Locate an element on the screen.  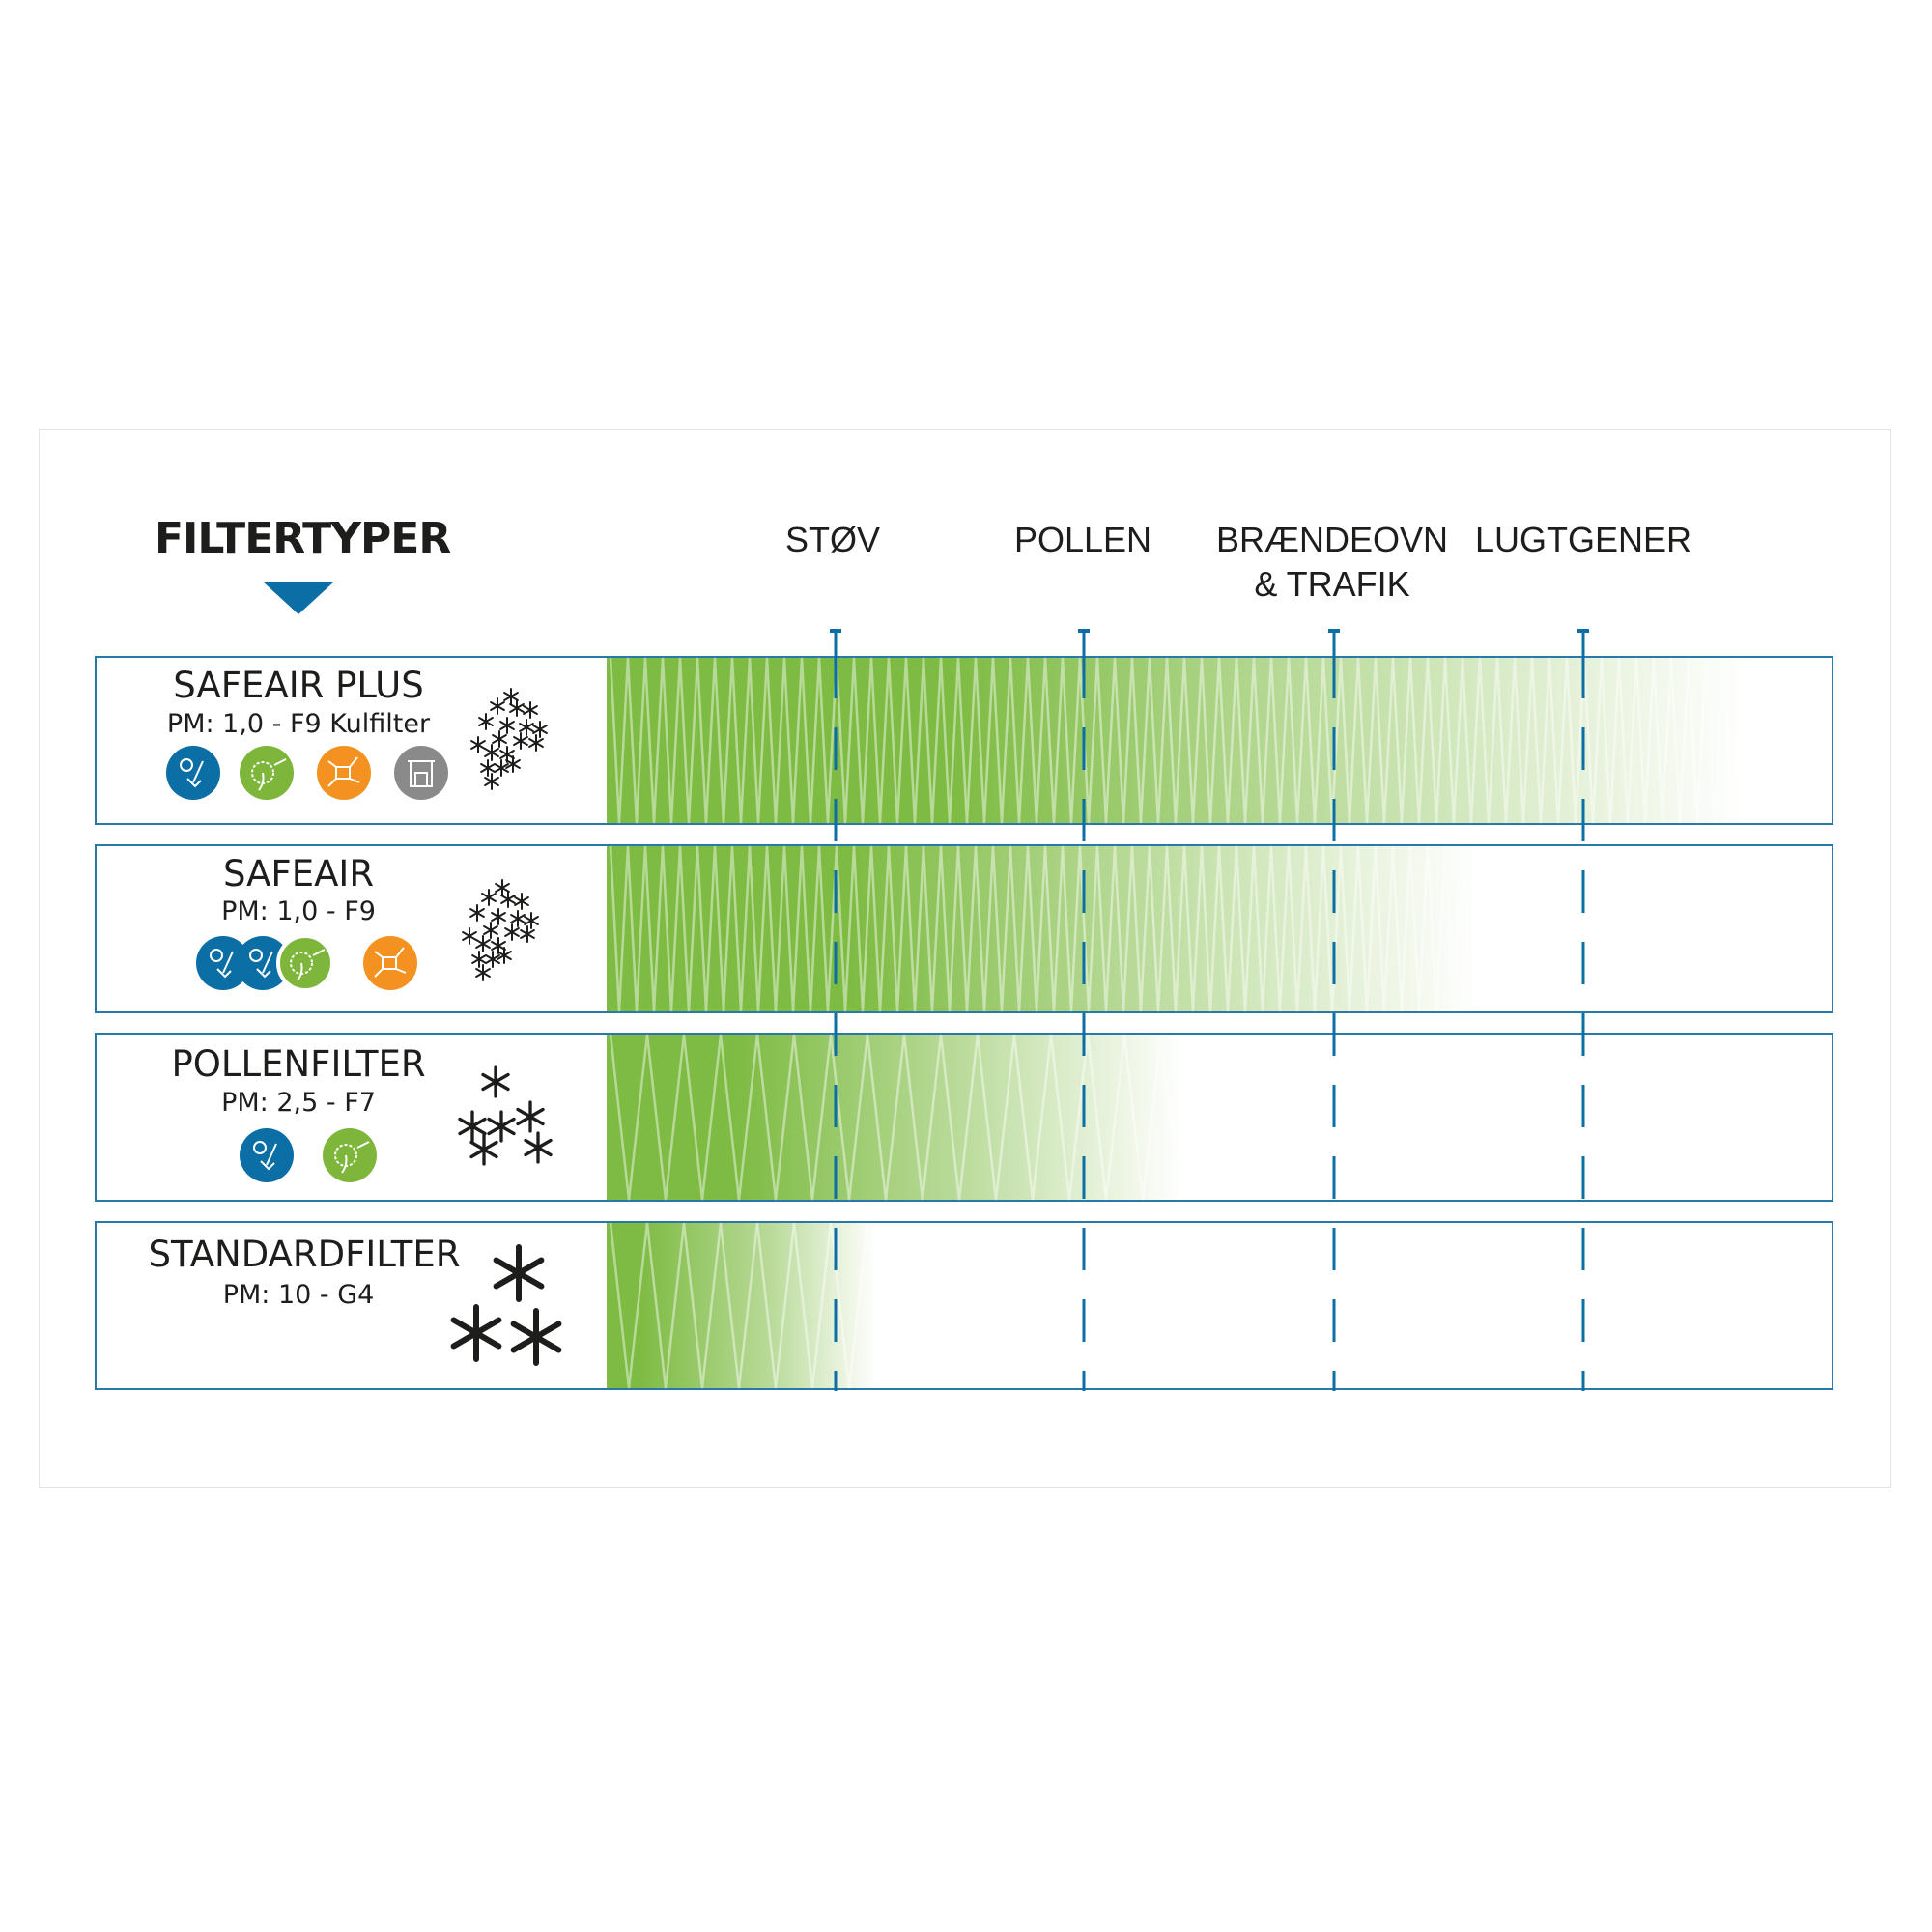
column-header-lugtgener: LUGTGENER is located at coordinates (1583, 539).